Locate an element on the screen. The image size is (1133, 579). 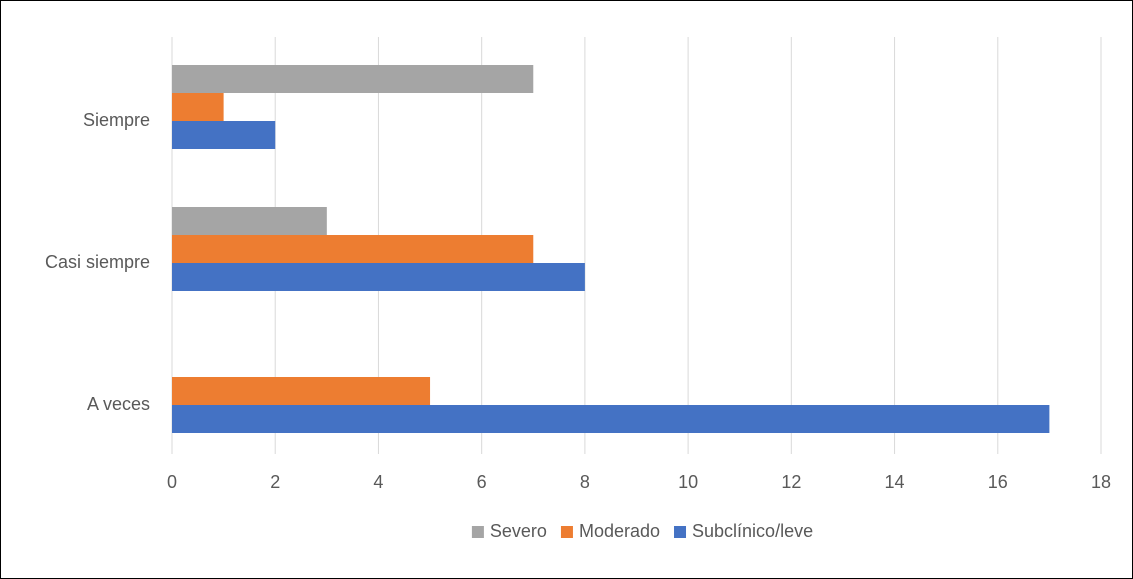
bar-severo-siempre is located at coordinates (353, 79).